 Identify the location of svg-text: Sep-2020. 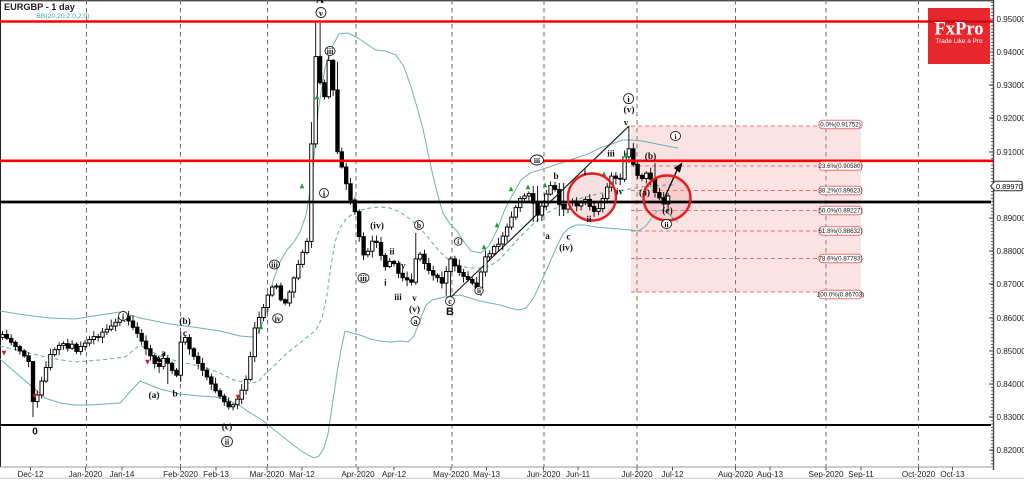
(826, 474).